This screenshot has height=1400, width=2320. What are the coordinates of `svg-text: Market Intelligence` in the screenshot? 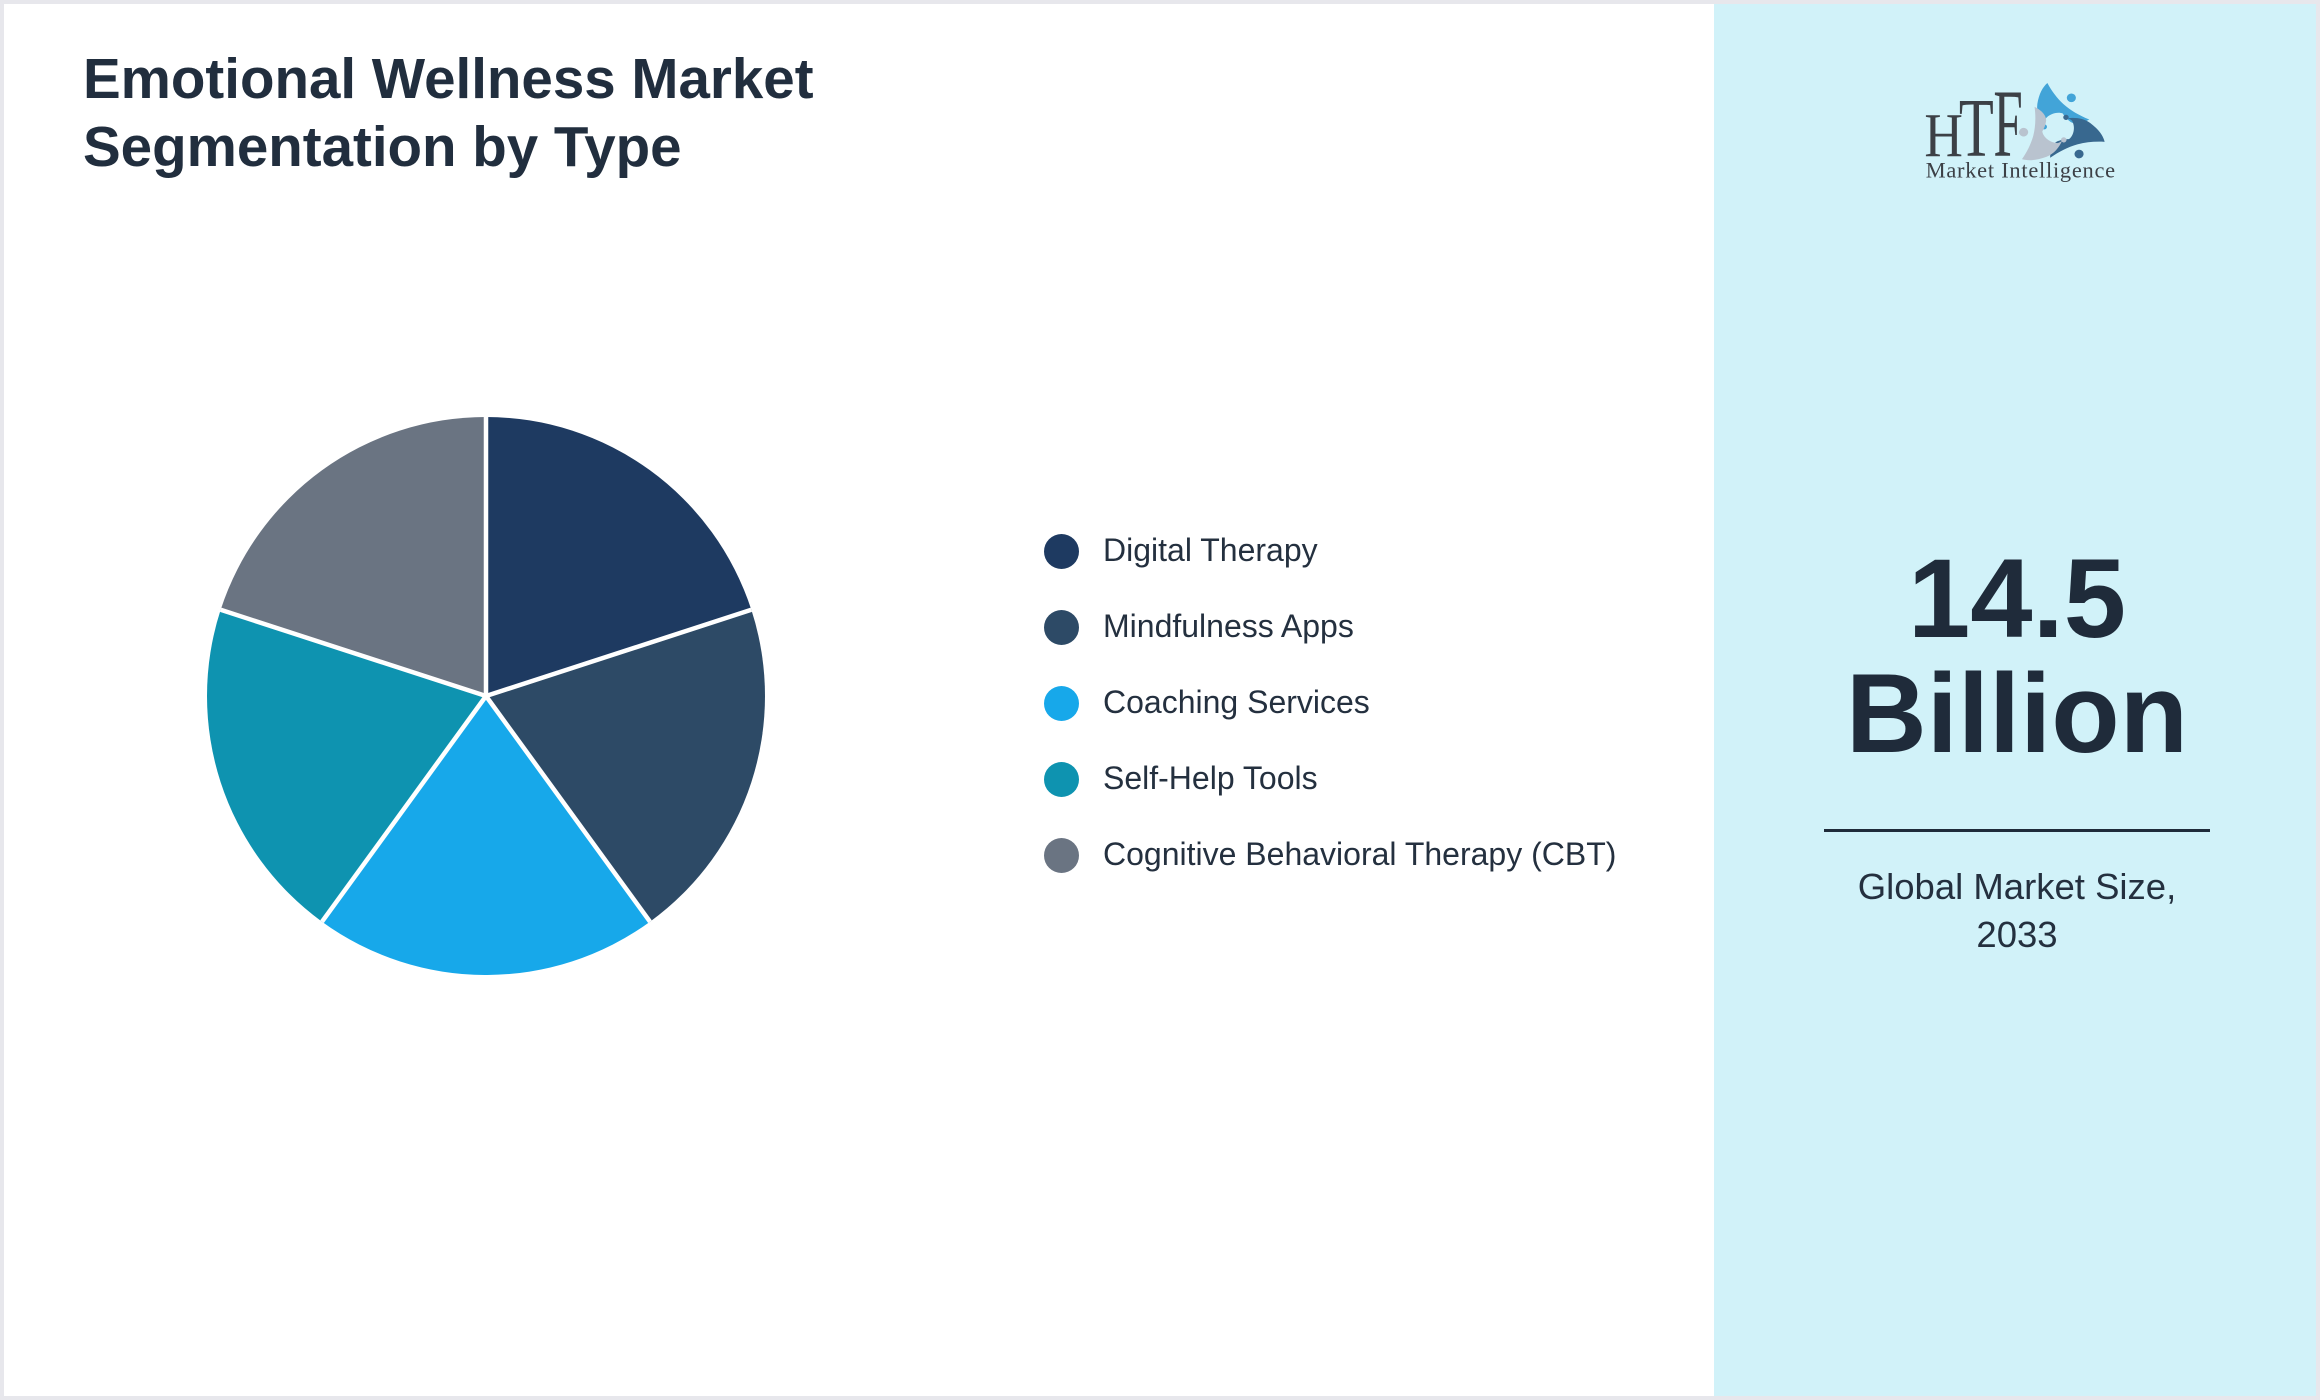 It's located at (2021, 169).